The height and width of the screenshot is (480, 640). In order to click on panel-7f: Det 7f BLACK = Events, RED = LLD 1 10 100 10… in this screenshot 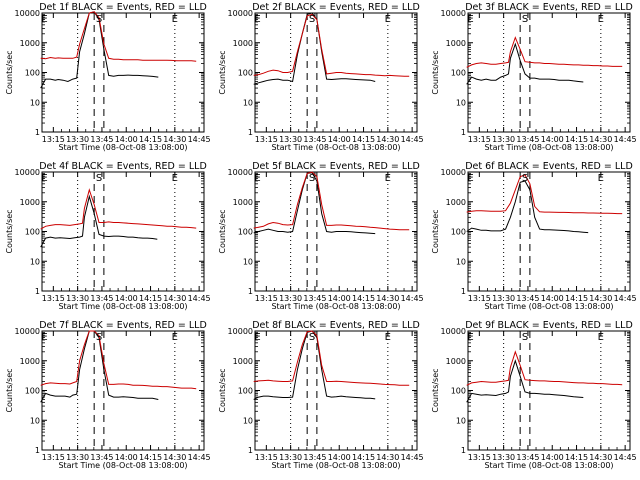, I will do `click(108, 395)`.